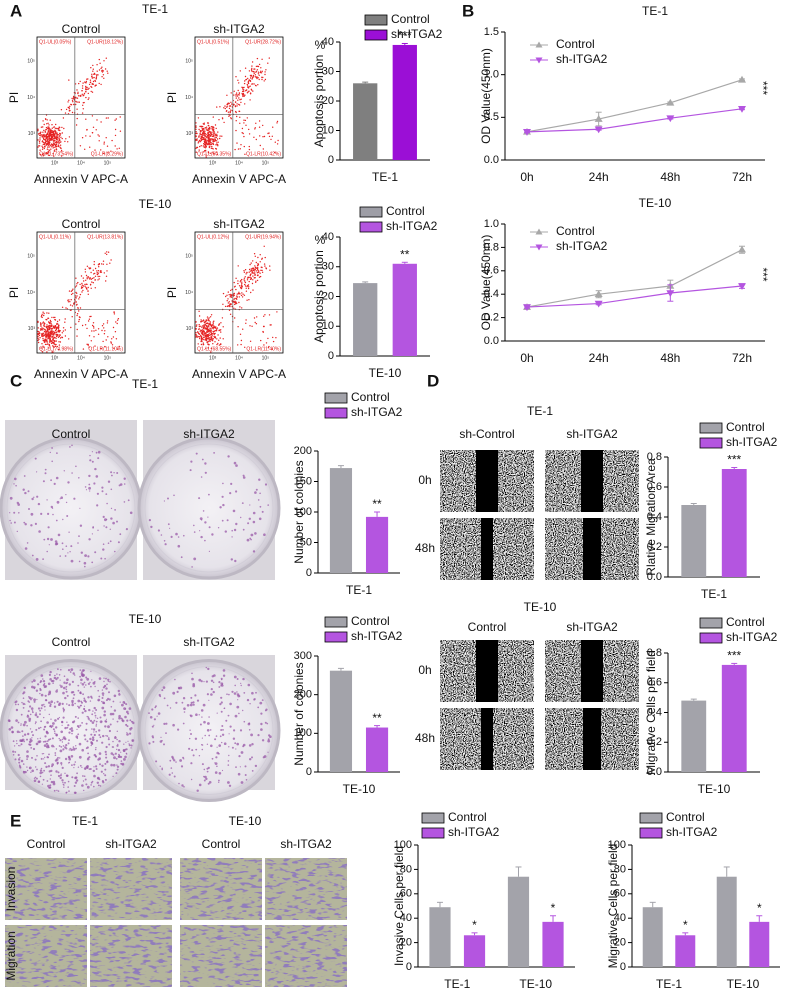  What do you see at coordinates (491, 160) in the screenshot?
I see `y-tick-label: 0.0` at bounding box center [491, 160].